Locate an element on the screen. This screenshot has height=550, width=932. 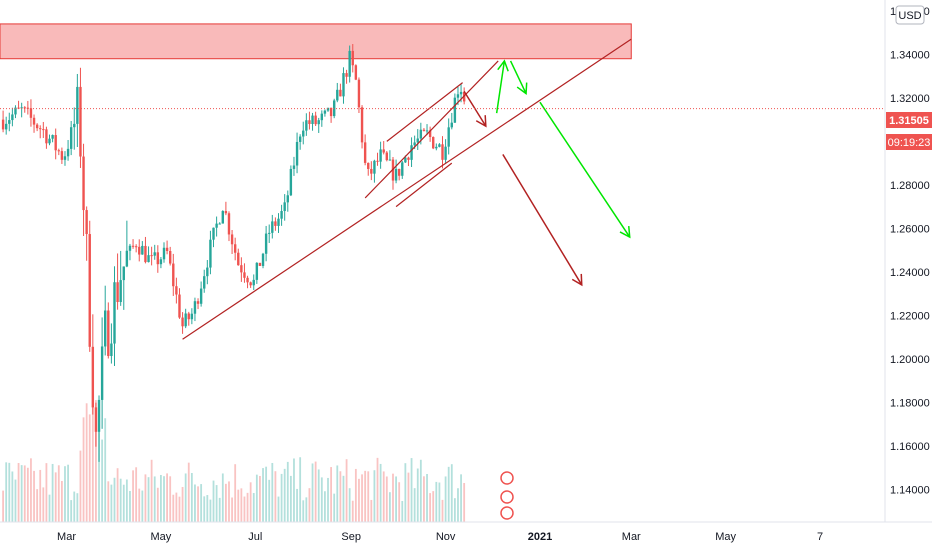
y-tick-label: 1.24000 is located at coordinates (910, 273).